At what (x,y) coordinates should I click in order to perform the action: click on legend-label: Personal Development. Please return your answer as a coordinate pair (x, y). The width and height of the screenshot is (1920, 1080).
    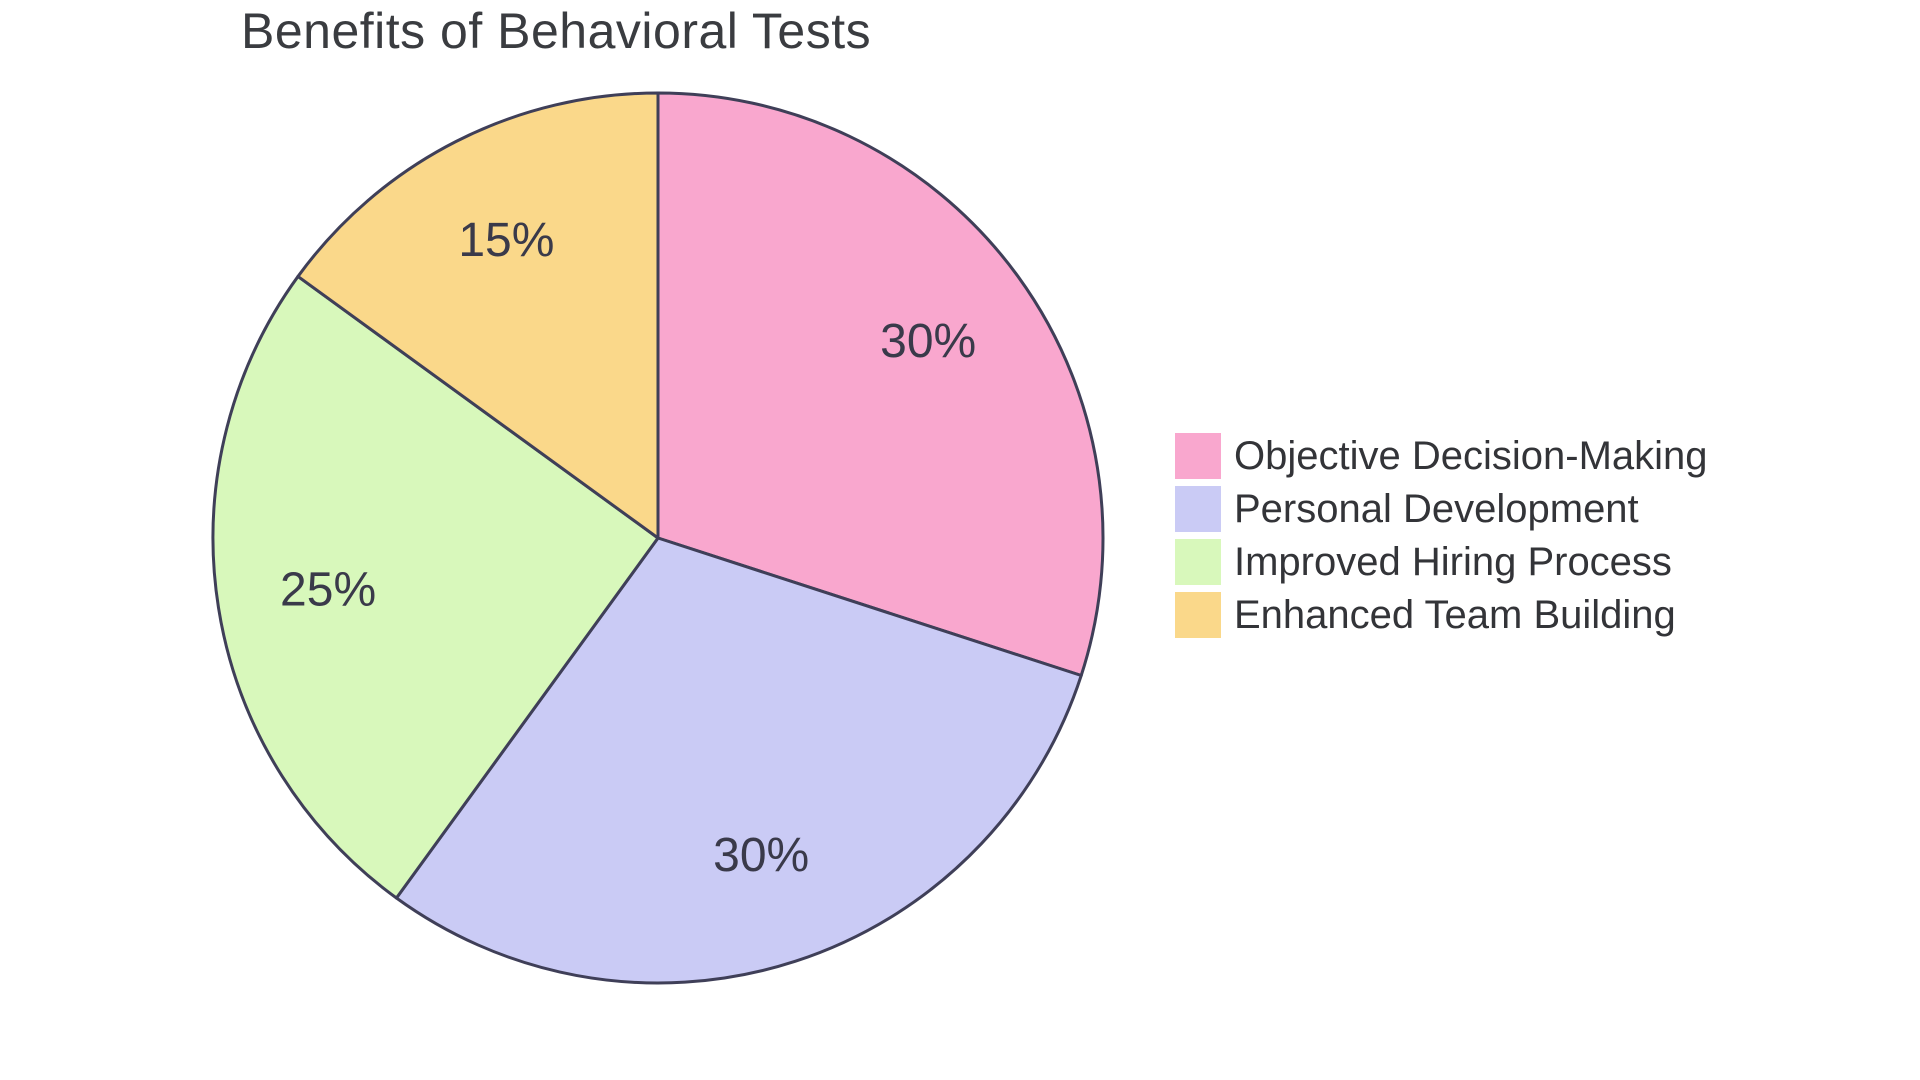
    Looking at the image, I should click on (1436, 509).